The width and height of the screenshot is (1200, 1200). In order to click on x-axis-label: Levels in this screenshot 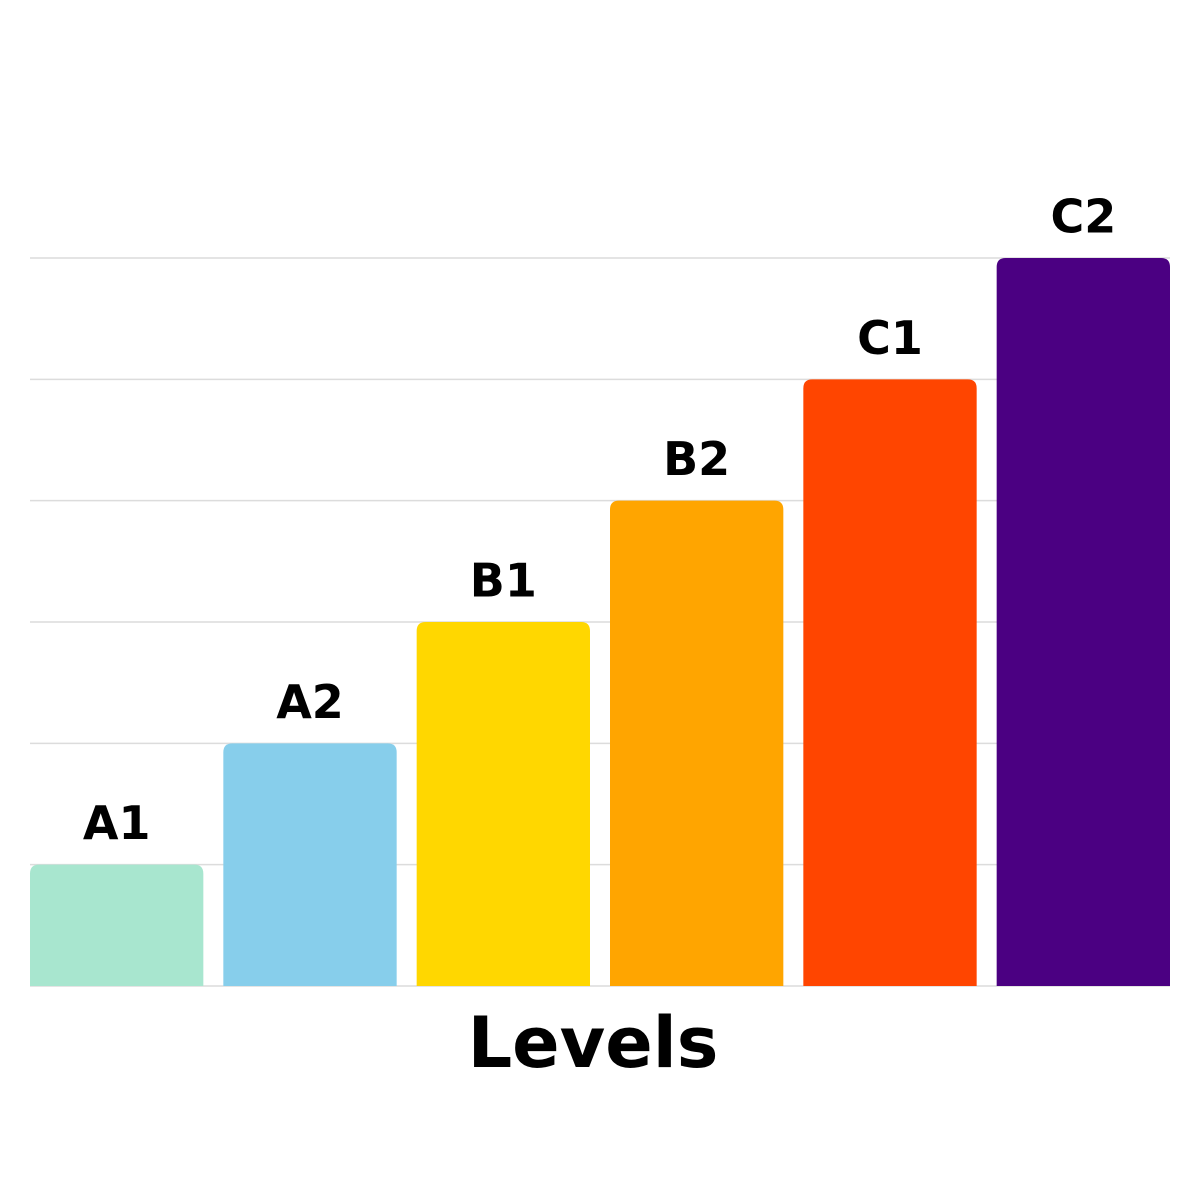, I will do `click(593, 1043)`.